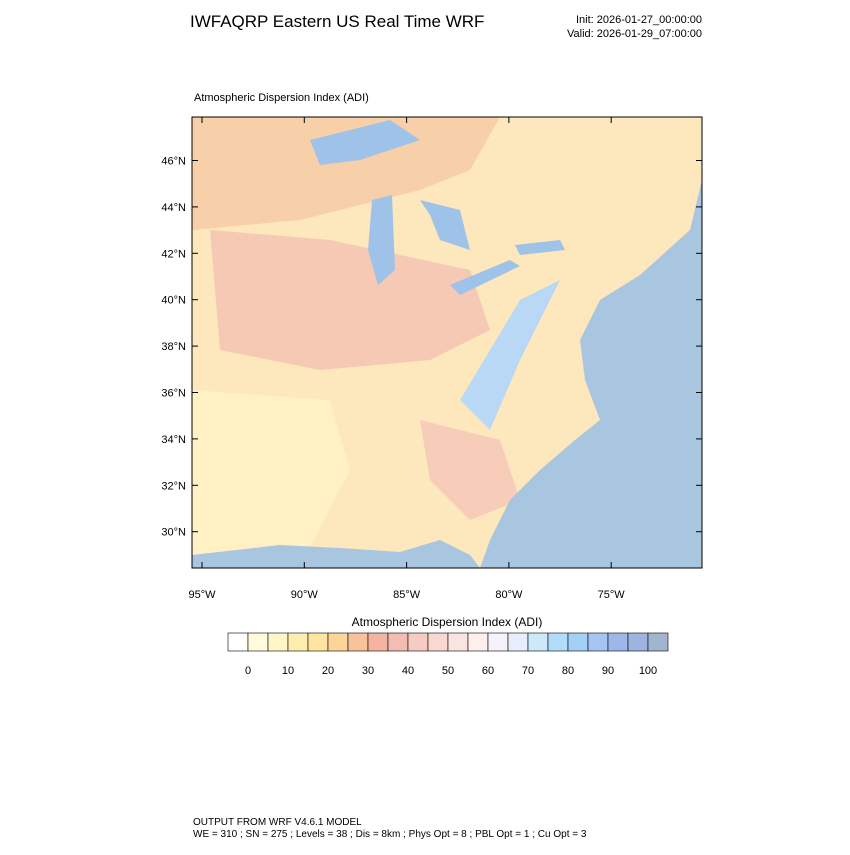  What do you see at coordinates (509, 595) in the screenshot?
I see `lon-label: 80°W` at bounding box center [509, 595].